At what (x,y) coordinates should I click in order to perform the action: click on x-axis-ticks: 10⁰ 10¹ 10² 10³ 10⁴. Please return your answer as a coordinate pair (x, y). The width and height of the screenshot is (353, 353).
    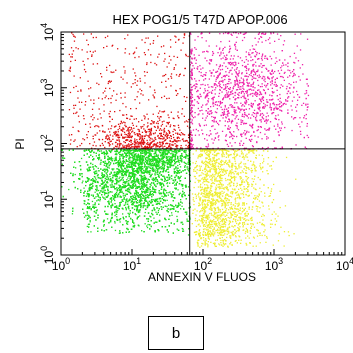
    Looking at the image, I should click on (202, 261).